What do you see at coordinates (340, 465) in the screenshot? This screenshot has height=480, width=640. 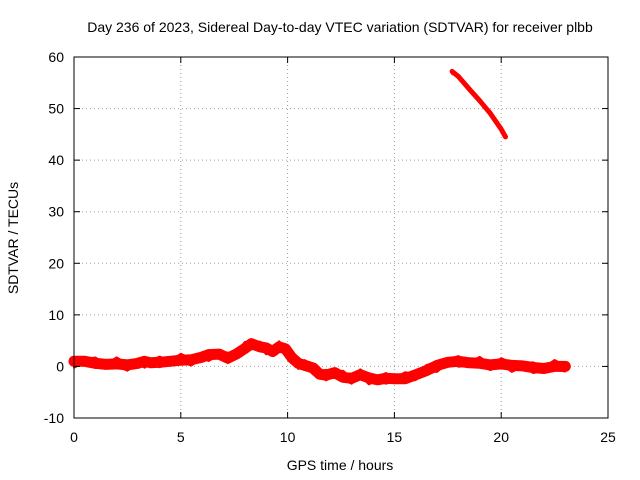 I see `x-axis-title: GPS time / hours` at bounding box center [340, 465].